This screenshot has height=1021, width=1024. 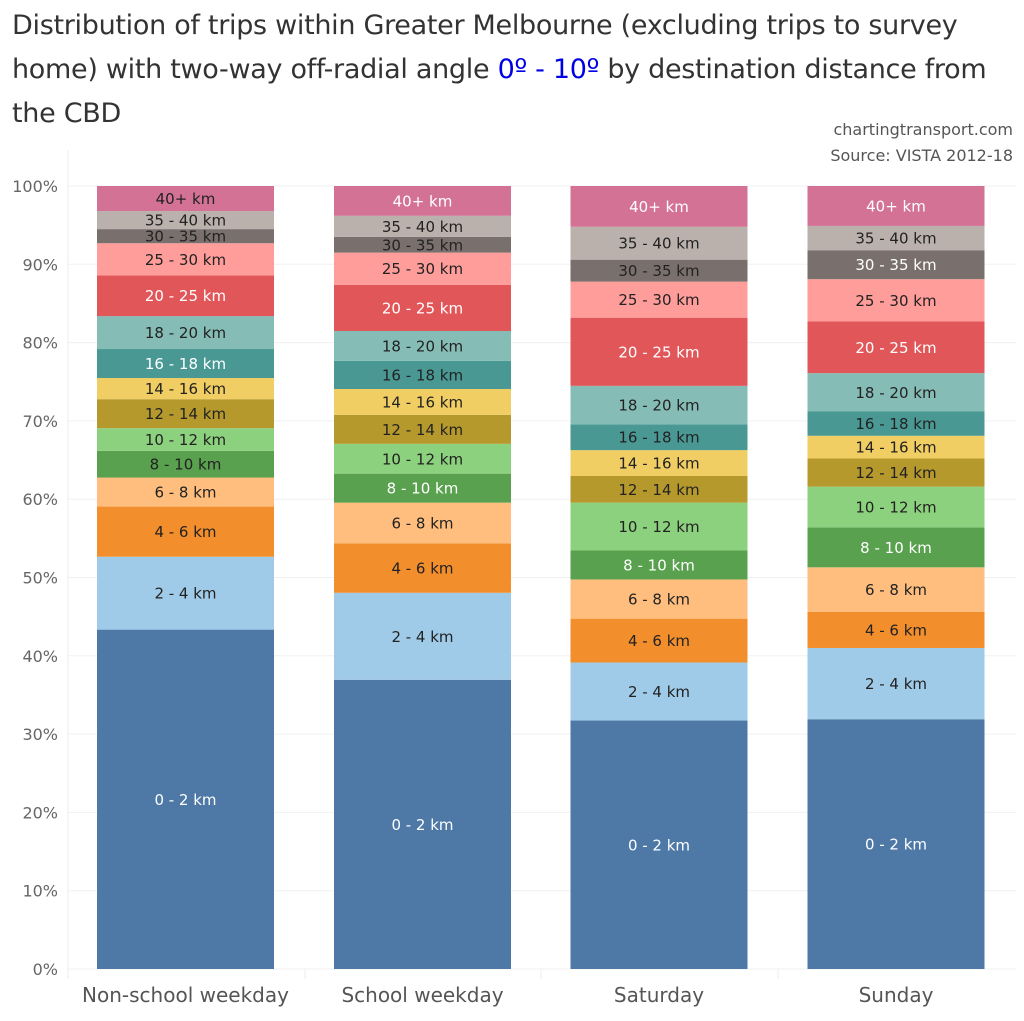 I want to click on segment-label: 8 - 10 km, so click(x=659, y=565).